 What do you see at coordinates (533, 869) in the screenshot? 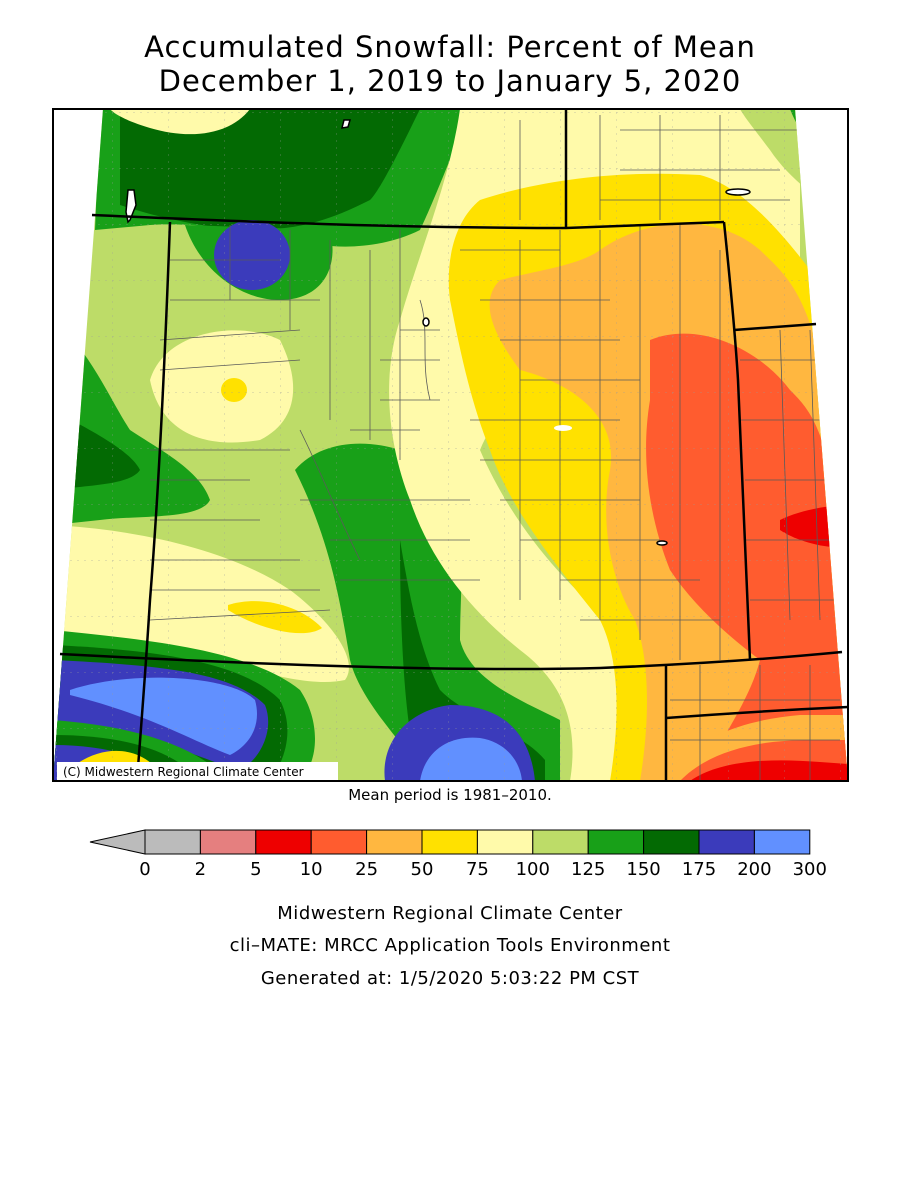
I see `legend-tick-label: 100` at bounding box center [533, 869].